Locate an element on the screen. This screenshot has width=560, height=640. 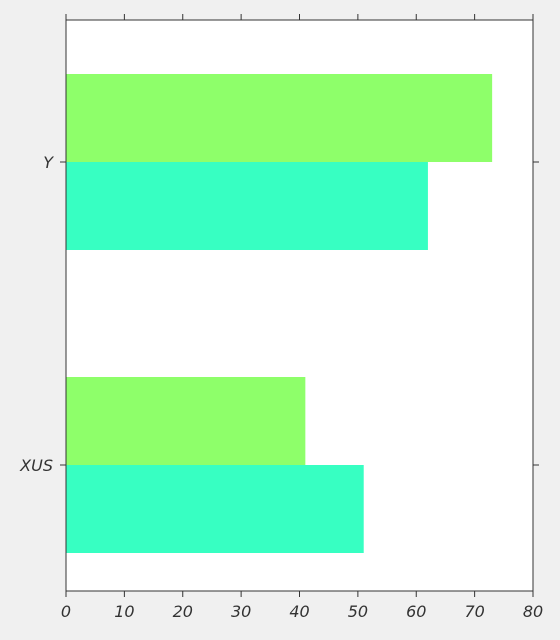
x-tick-label: 50 is located at coordinates (358, 611).